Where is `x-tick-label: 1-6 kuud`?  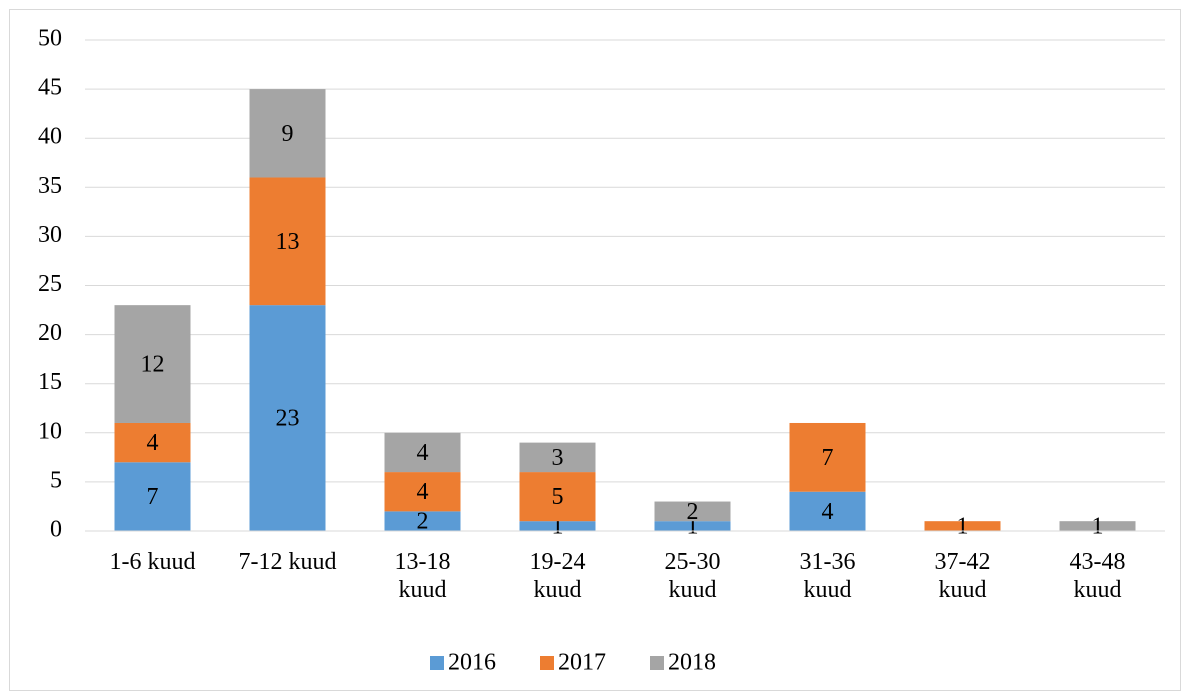
x-tick-label: 1-6 kuud is located at coordinates (152, 562).